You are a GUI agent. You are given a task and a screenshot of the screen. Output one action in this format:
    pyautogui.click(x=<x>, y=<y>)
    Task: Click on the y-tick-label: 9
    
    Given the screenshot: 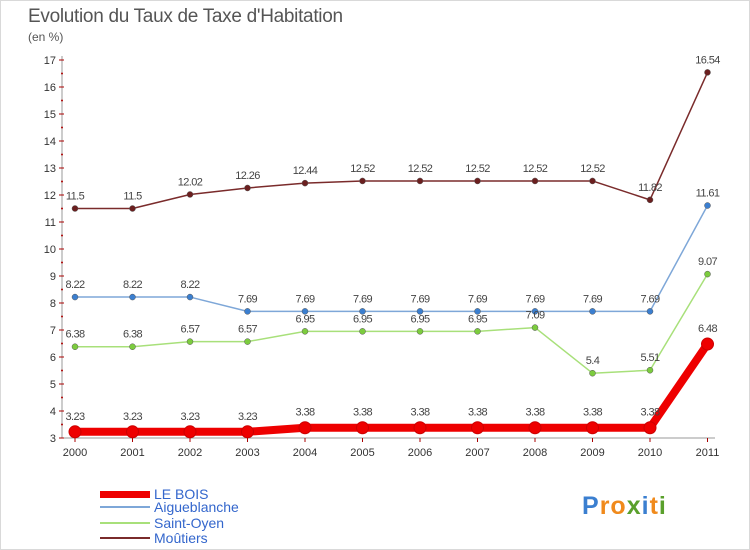 What is the action you would take?
    pyautogui.click(x=53, y=277)
    